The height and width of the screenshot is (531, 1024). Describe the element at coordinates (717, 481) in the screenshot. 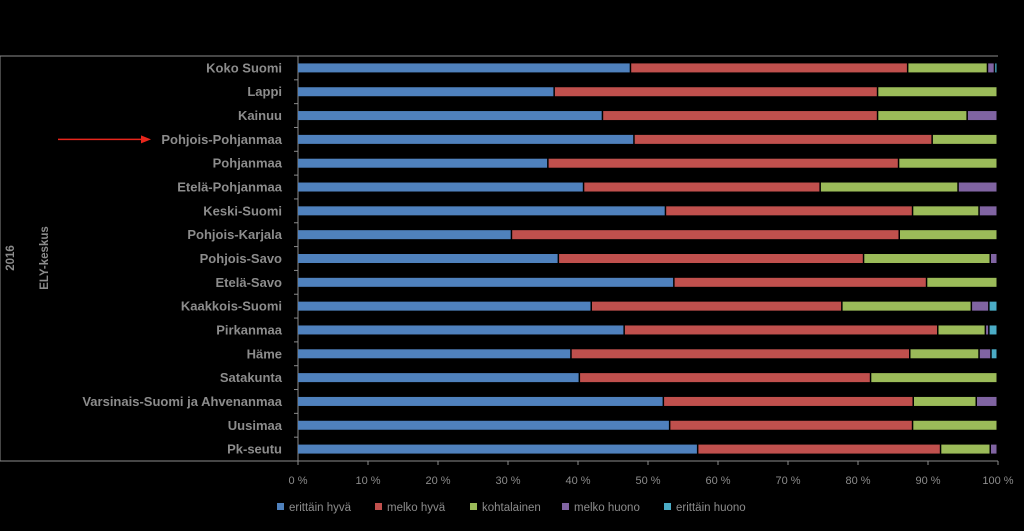

I see `x-tick-label: 60 %` at that location.